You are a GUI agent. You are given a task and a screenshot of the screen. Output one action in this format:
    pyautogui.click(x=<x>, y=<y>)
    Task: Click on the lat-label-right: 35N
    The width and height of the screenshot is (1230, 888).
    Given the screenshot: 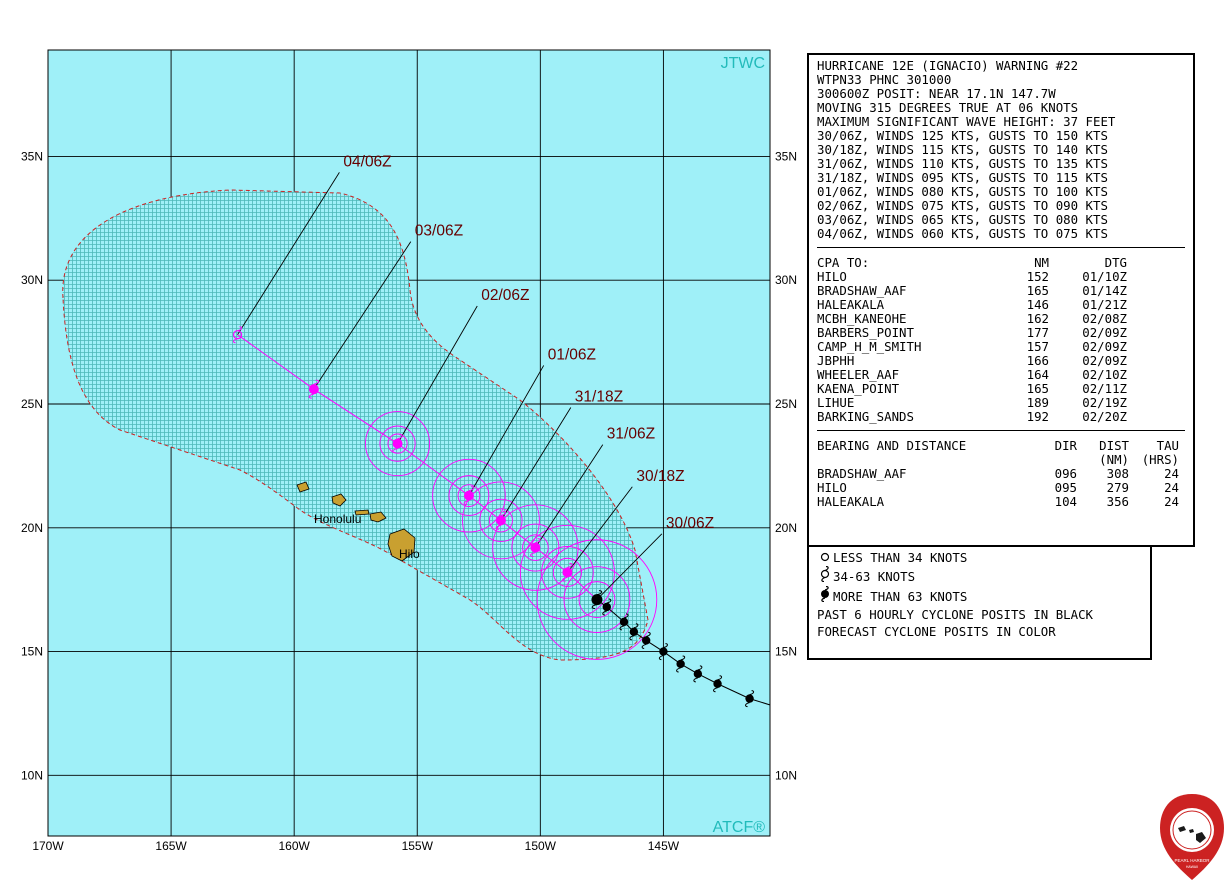 What is the action you would take?
    pyautogui.click(x=786, y=156)
    